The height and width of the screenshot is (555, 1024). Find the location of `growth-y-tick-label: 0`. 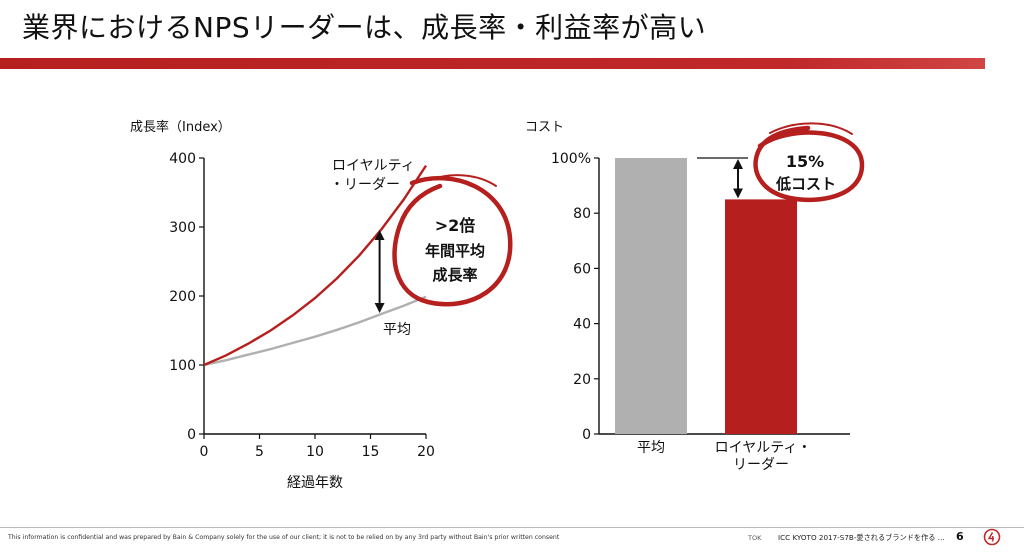

growth-y-tick-label: 0 is located at coordinates (191, 435).